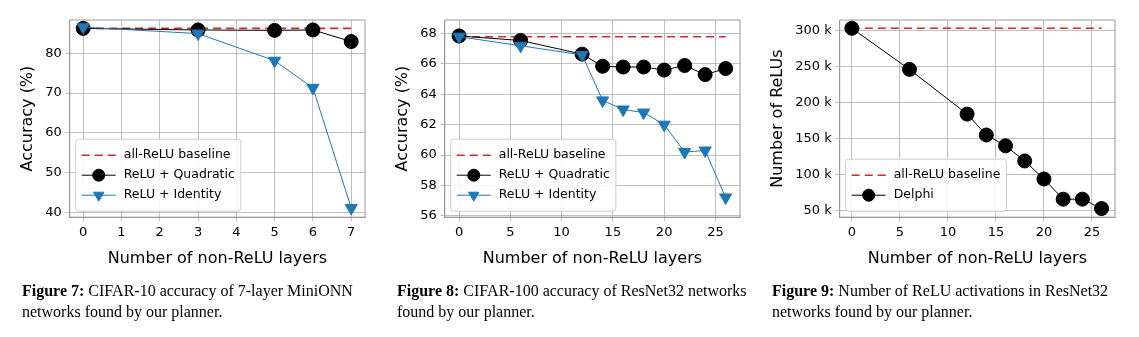  What do you see at coordinates (818, 210) in the screenshot?
I see `y-tick-label: 50 k` at bounding box center [818, 210].